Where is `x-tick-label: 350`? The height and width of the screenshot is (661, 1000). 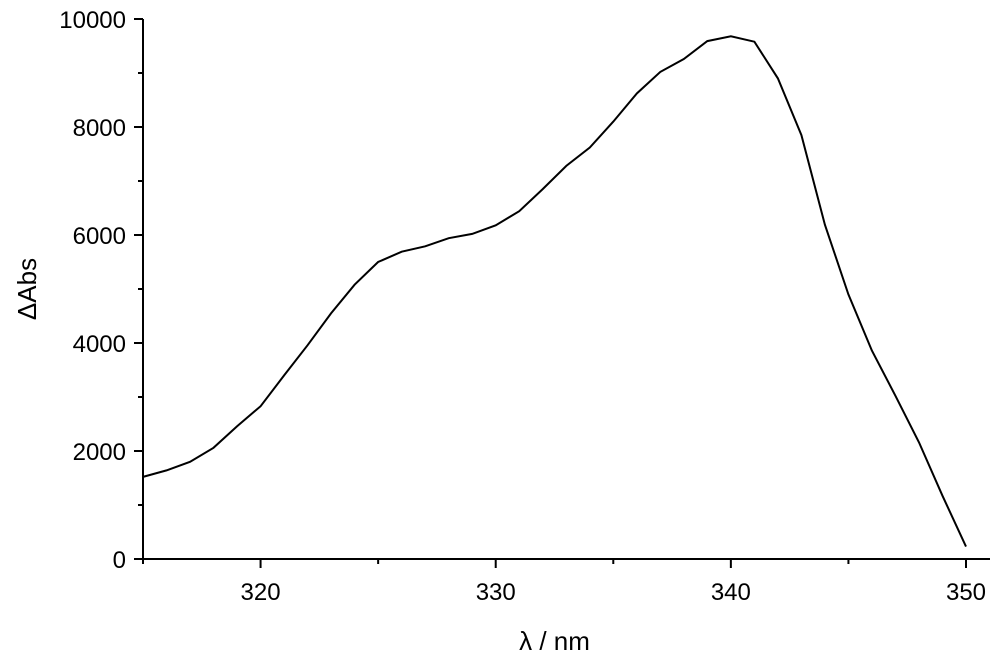
x-tick-label: 350 is located at coordinates (966, 592).